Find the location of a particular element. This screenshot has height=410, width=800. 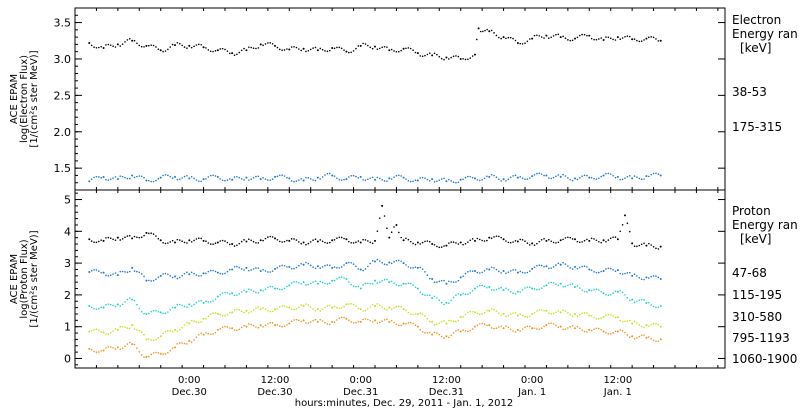

legend-title-line: Electron is located at coordinates (756, 20).